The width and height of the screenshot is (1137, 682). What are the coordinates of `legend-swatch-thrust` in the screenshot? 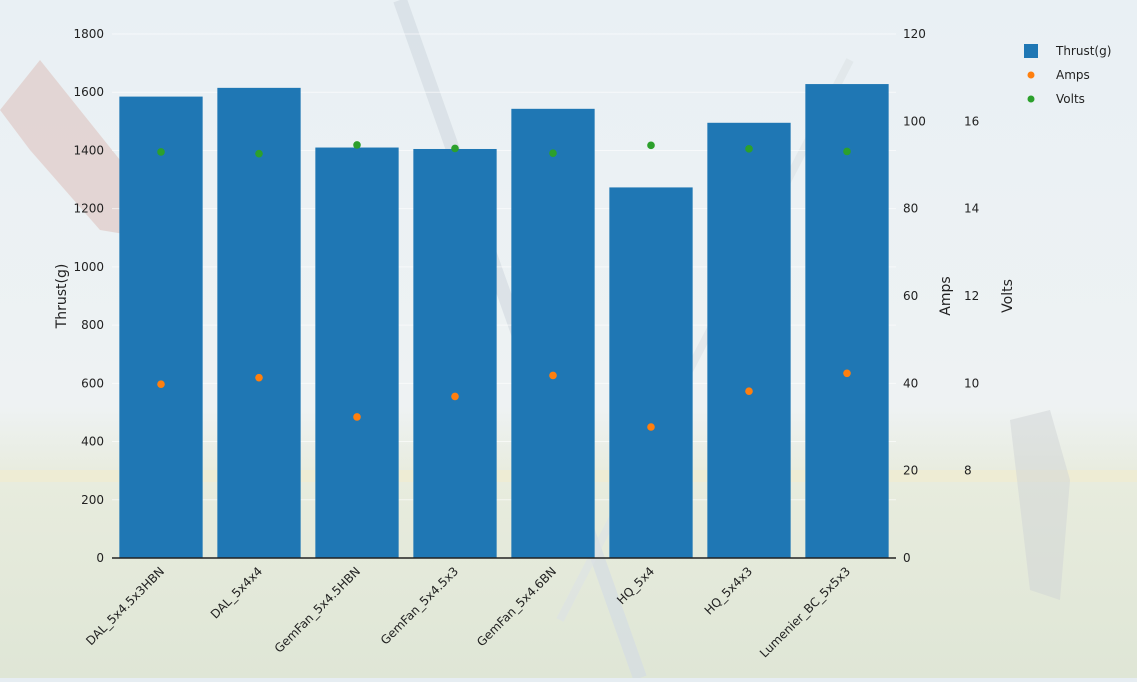 It's located at (1031, 51).